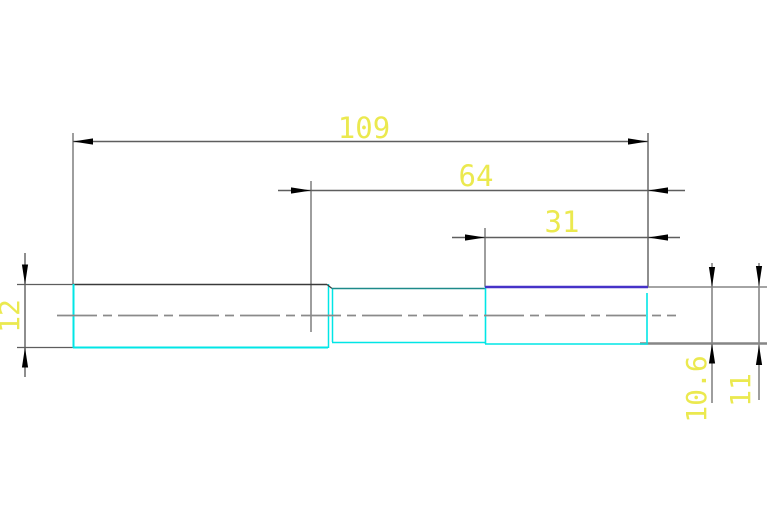 The width and height of the screenshot is (767, 523). I want to click on dim-109-arrow-left, so click(83, 141).